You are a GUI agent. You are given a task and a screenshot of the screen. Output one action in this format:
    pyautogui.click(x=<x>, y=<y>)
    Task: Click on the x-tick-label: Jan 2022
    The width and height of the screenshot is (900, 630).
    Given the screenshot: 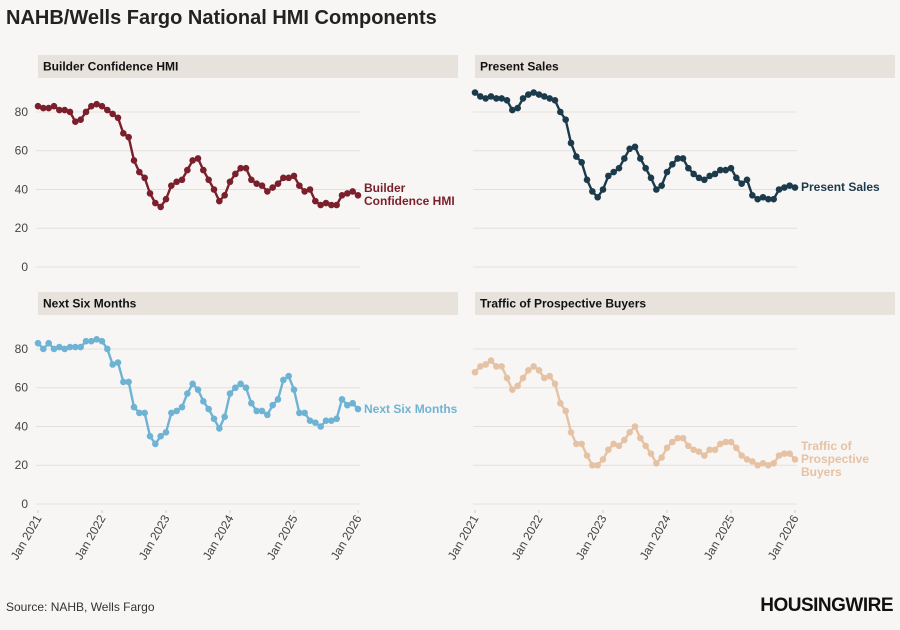 What is the action you would take?
    pyautogui.click(x=90, y=537)
    